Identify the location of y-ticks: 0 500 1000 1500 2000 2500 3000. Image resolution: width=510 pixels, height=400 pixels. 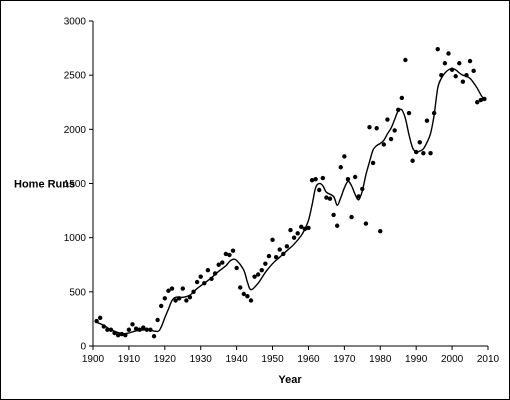
(78, 185).